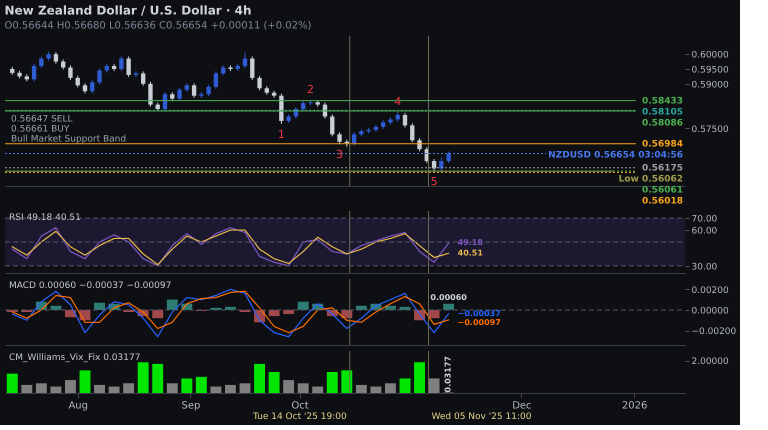 This screenshot has width=768, height=430. Describe the element at coordinates (635, 406) in the screenshot. I see `x-tick-label: 2026` at that location.